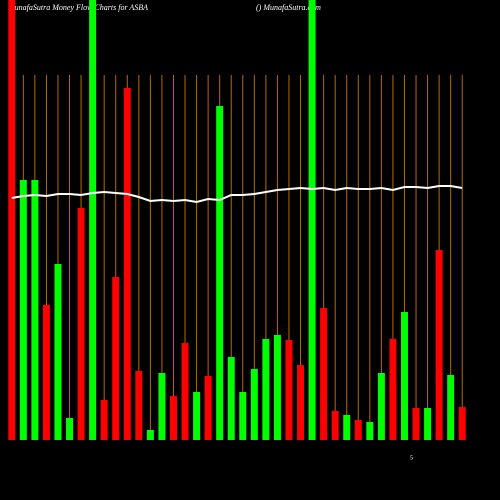  Describe the element at coordinates (288, 7) in the screenshot. I see `chart-subtitle: () MunafaSutra.com` at that location.